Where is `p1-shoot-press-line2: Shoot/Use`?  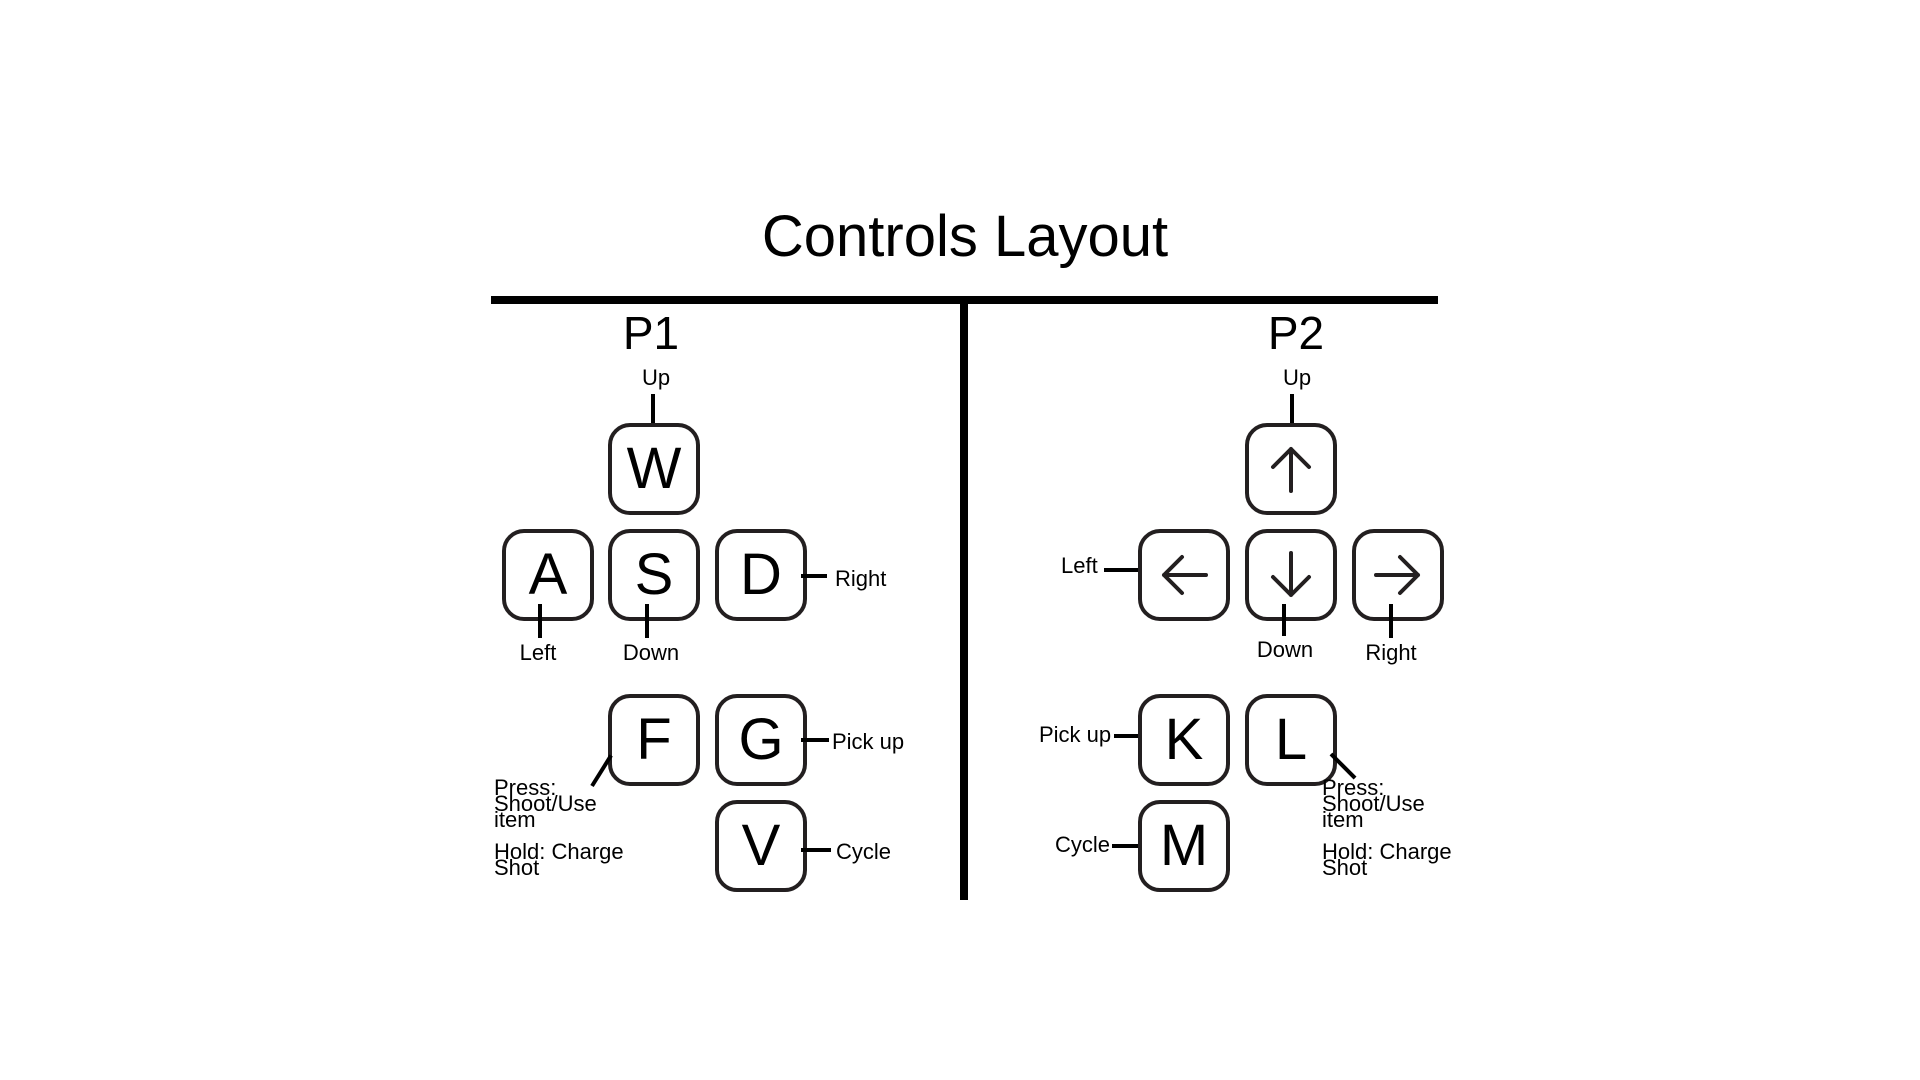
p1-shoot-press-line2: Shoot/Use is located at coordinates (545, 803).